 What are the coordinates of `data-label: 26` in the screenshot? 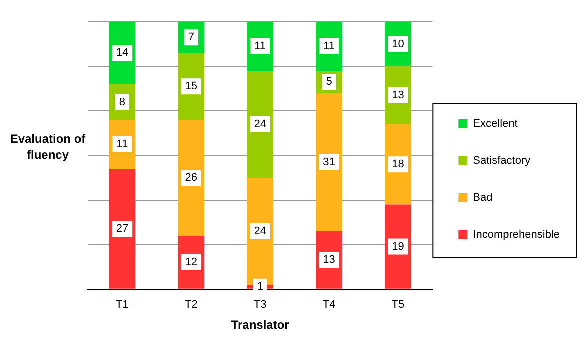 It's located at (191, 178).